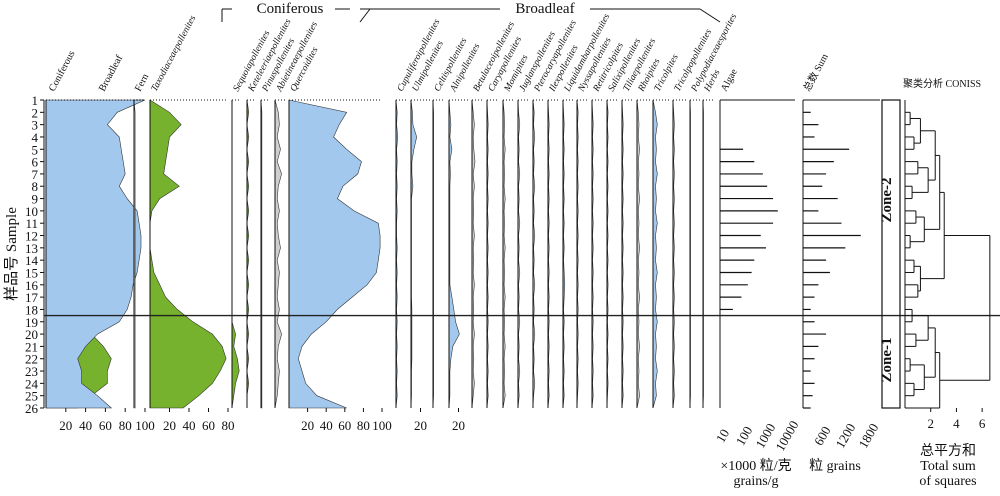 This screenshot has width=1000, height=496. I want to click on sample-label: 22, so click(31, 359).